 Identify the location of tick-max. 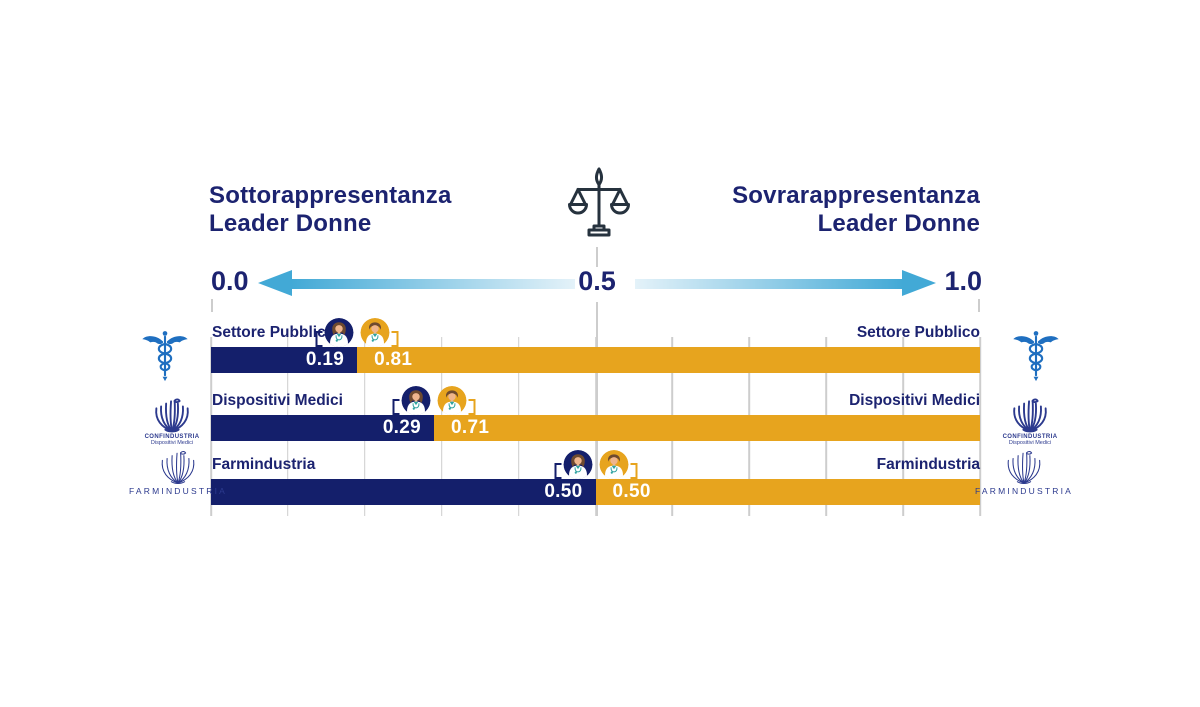
(979, 305).